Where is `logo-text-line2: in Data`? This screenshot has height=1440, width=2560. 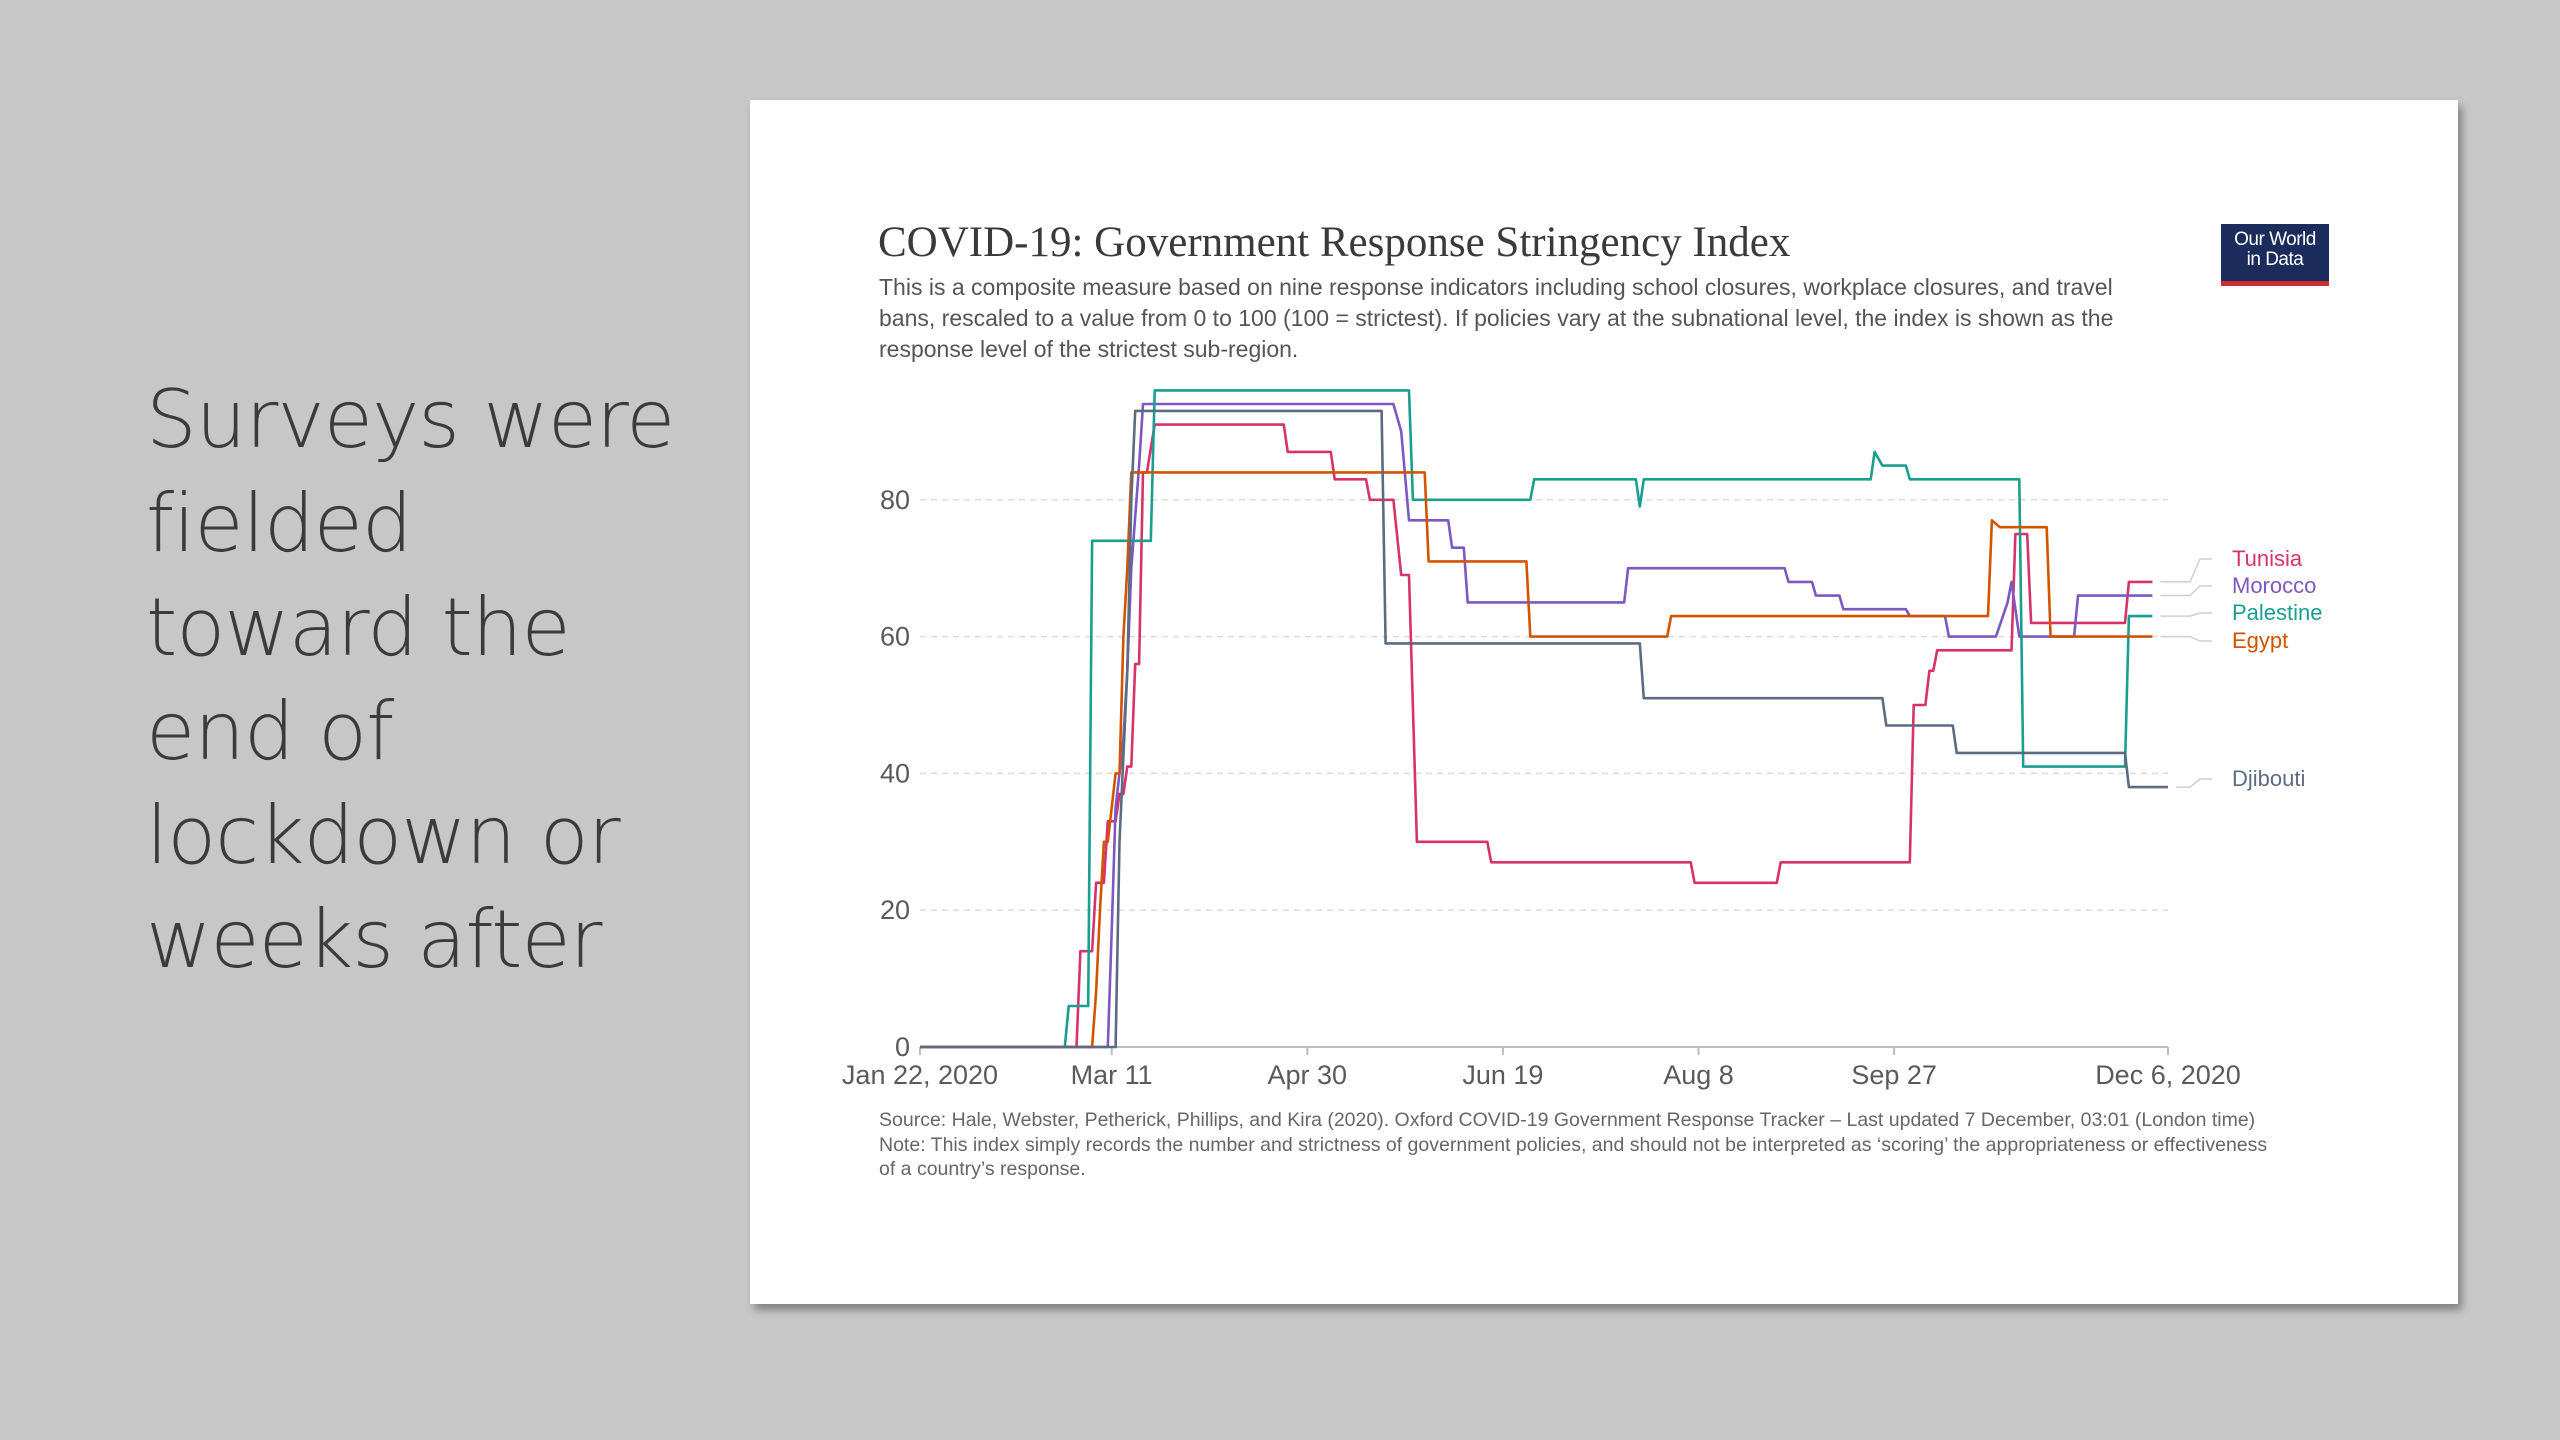
logo-text-line2: in Data is located at coordinates (2275, 259).